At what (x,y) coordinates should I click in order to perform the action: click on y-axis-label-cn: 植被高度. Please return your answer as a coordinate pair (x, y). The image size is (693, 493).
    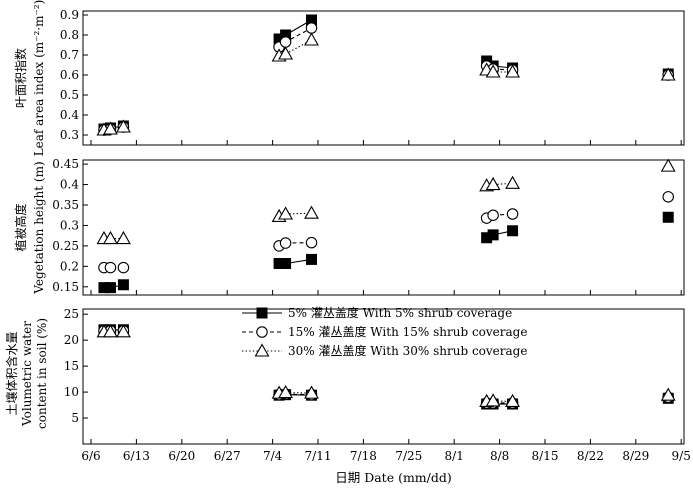
    Looking at the image, I should click on (20, 227).